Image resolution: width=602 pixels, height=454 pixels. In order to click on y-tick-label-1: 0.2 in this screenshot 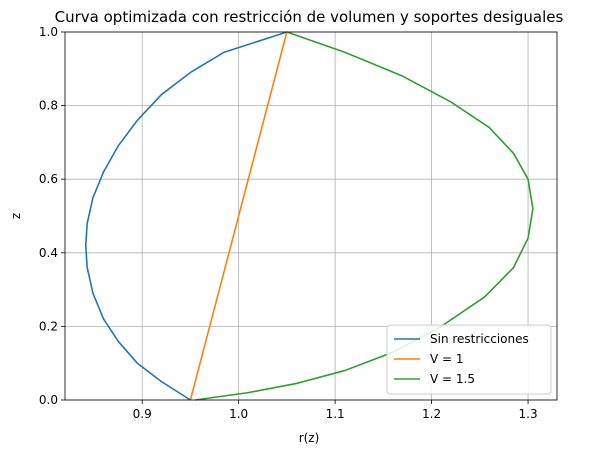, I will do `click(48, 326)`.